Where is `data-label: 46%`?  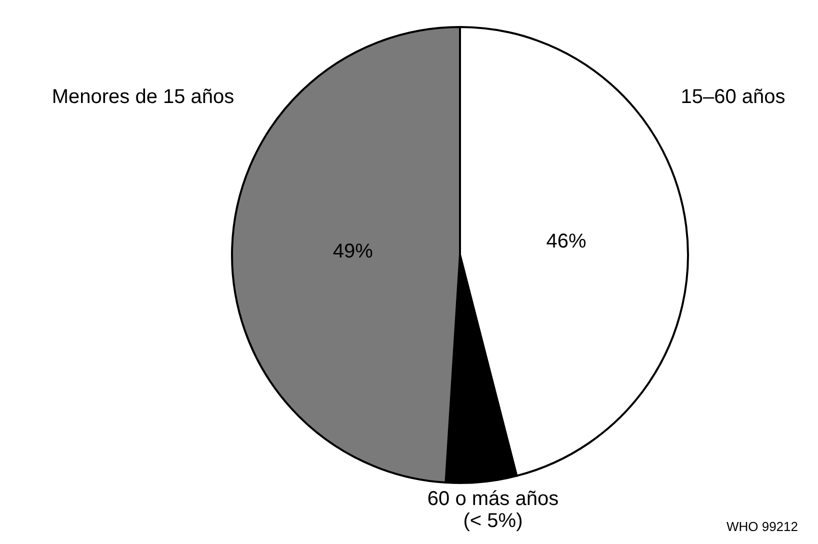 data-label: 46% is located at coordinates (566, 241).